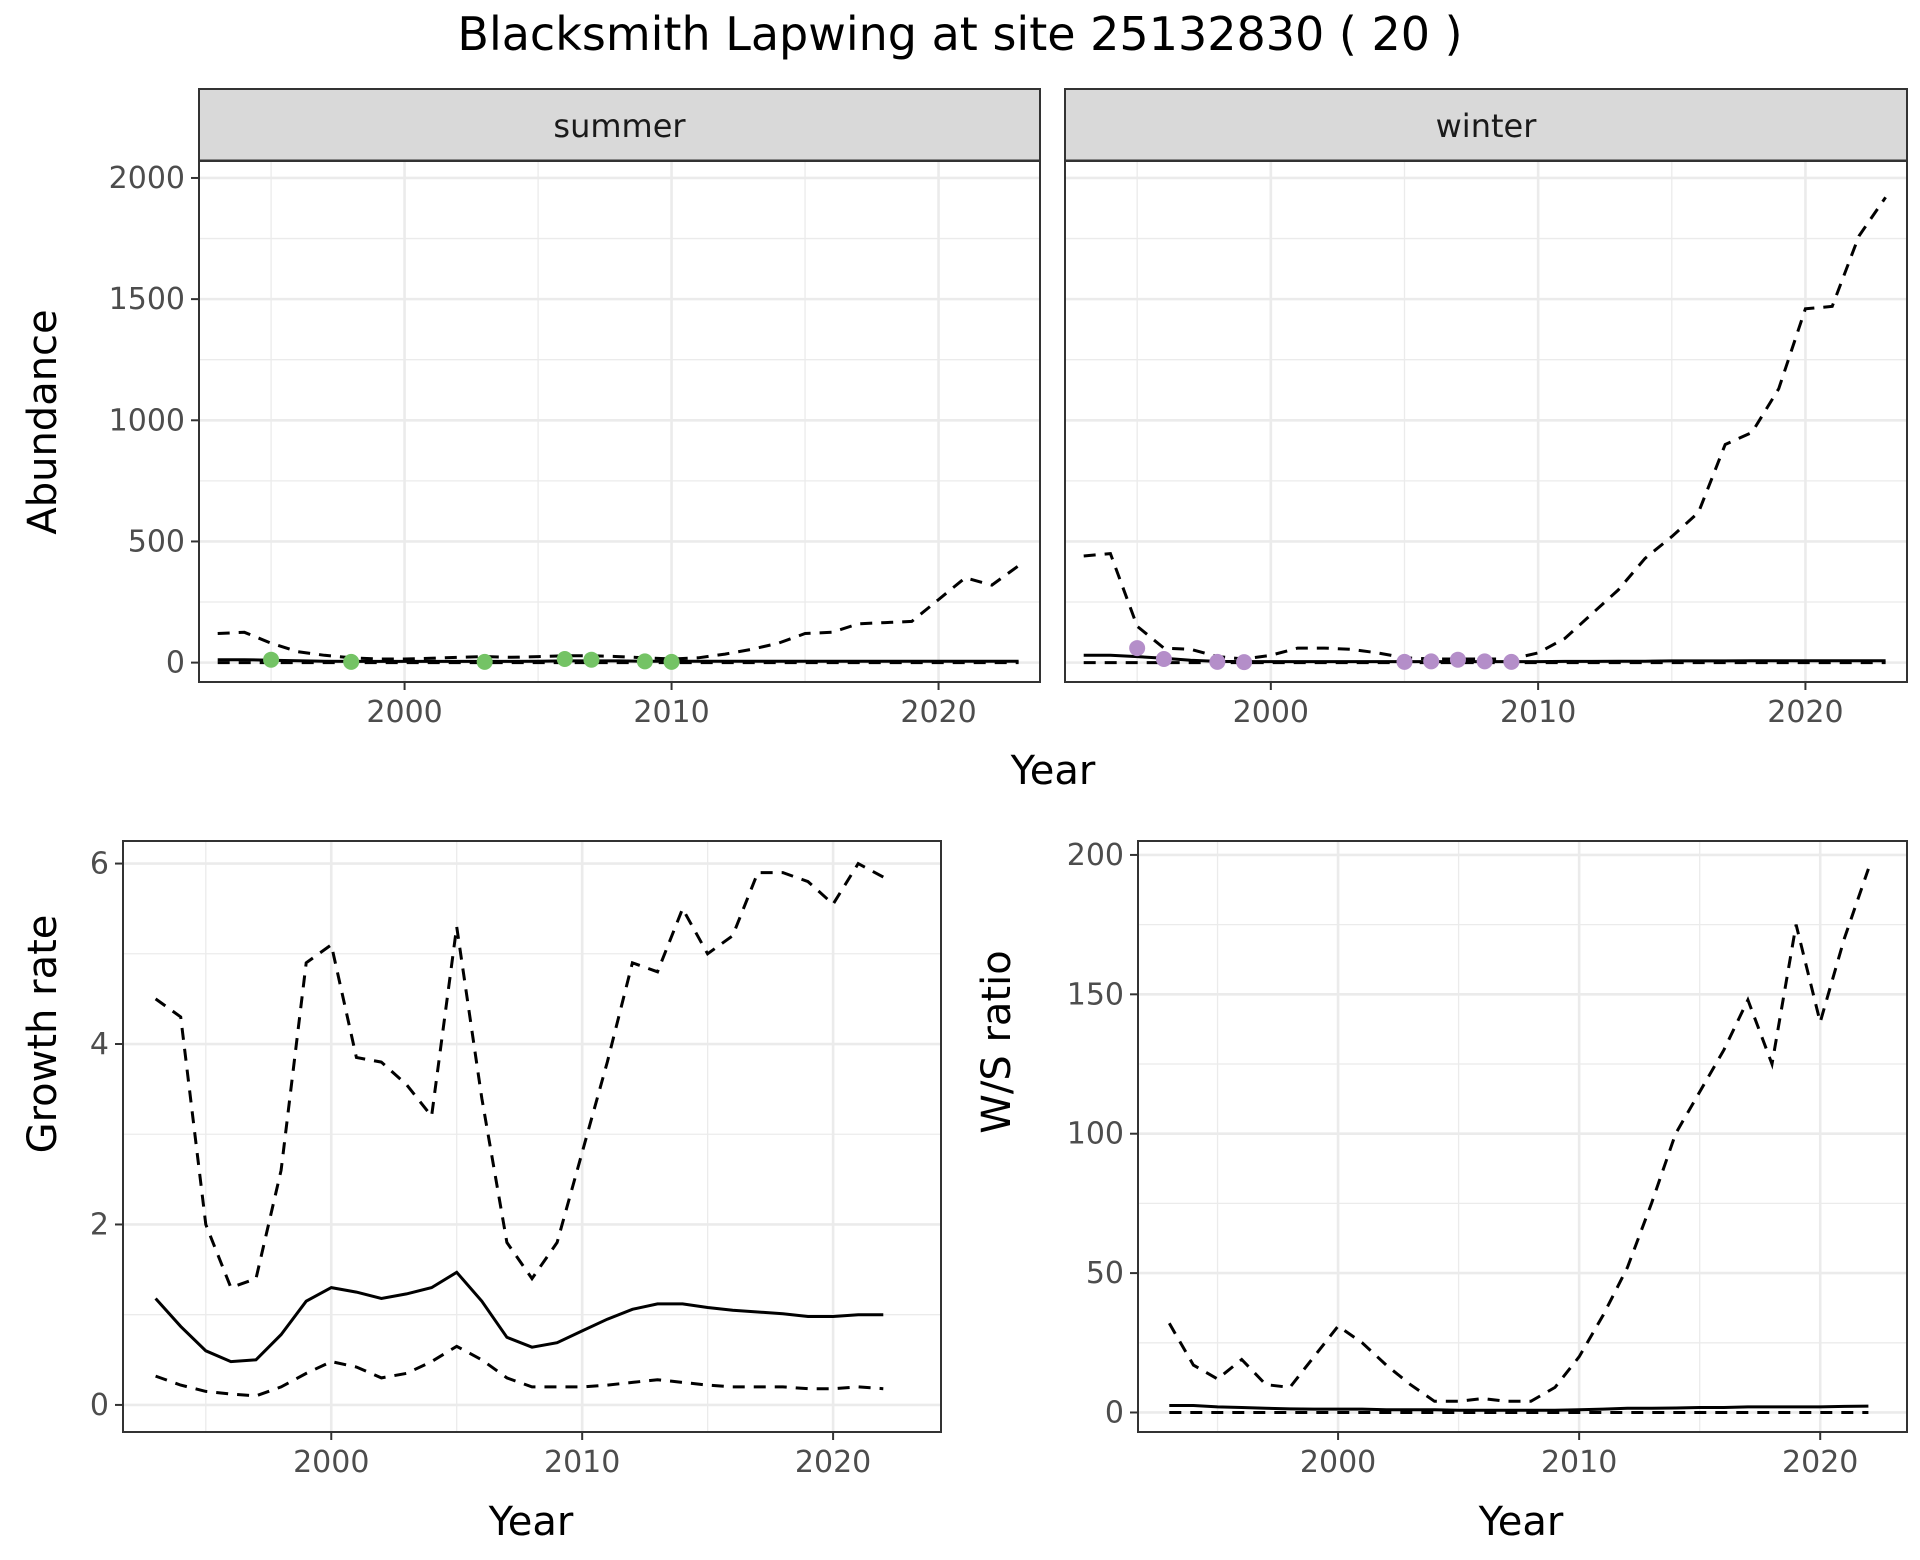 The image size is (1920, 1560). What do you see at coordinates (99, 864) in the screenshot?
I see `y-tick-label: 6` at bounding box center [99, 864].